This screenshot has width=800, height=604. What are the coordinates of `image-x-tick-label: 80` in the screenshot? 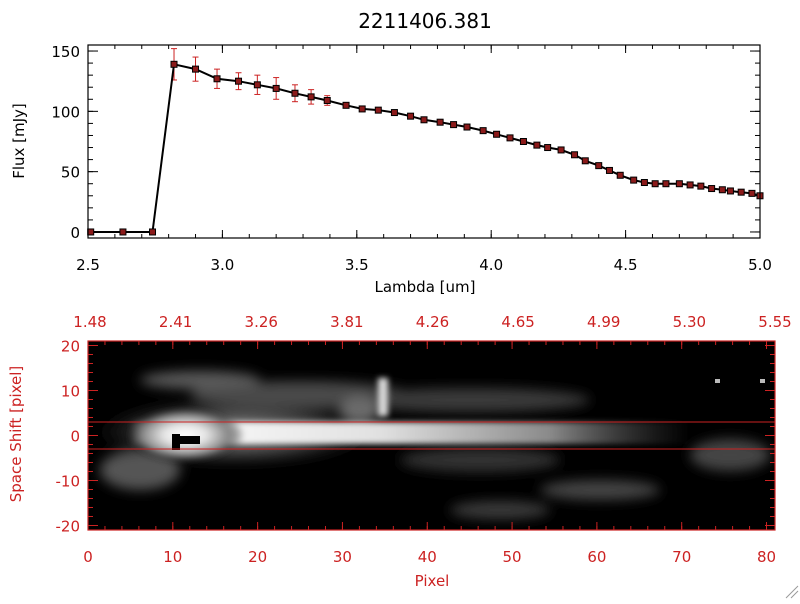 It's located at (766, 557).